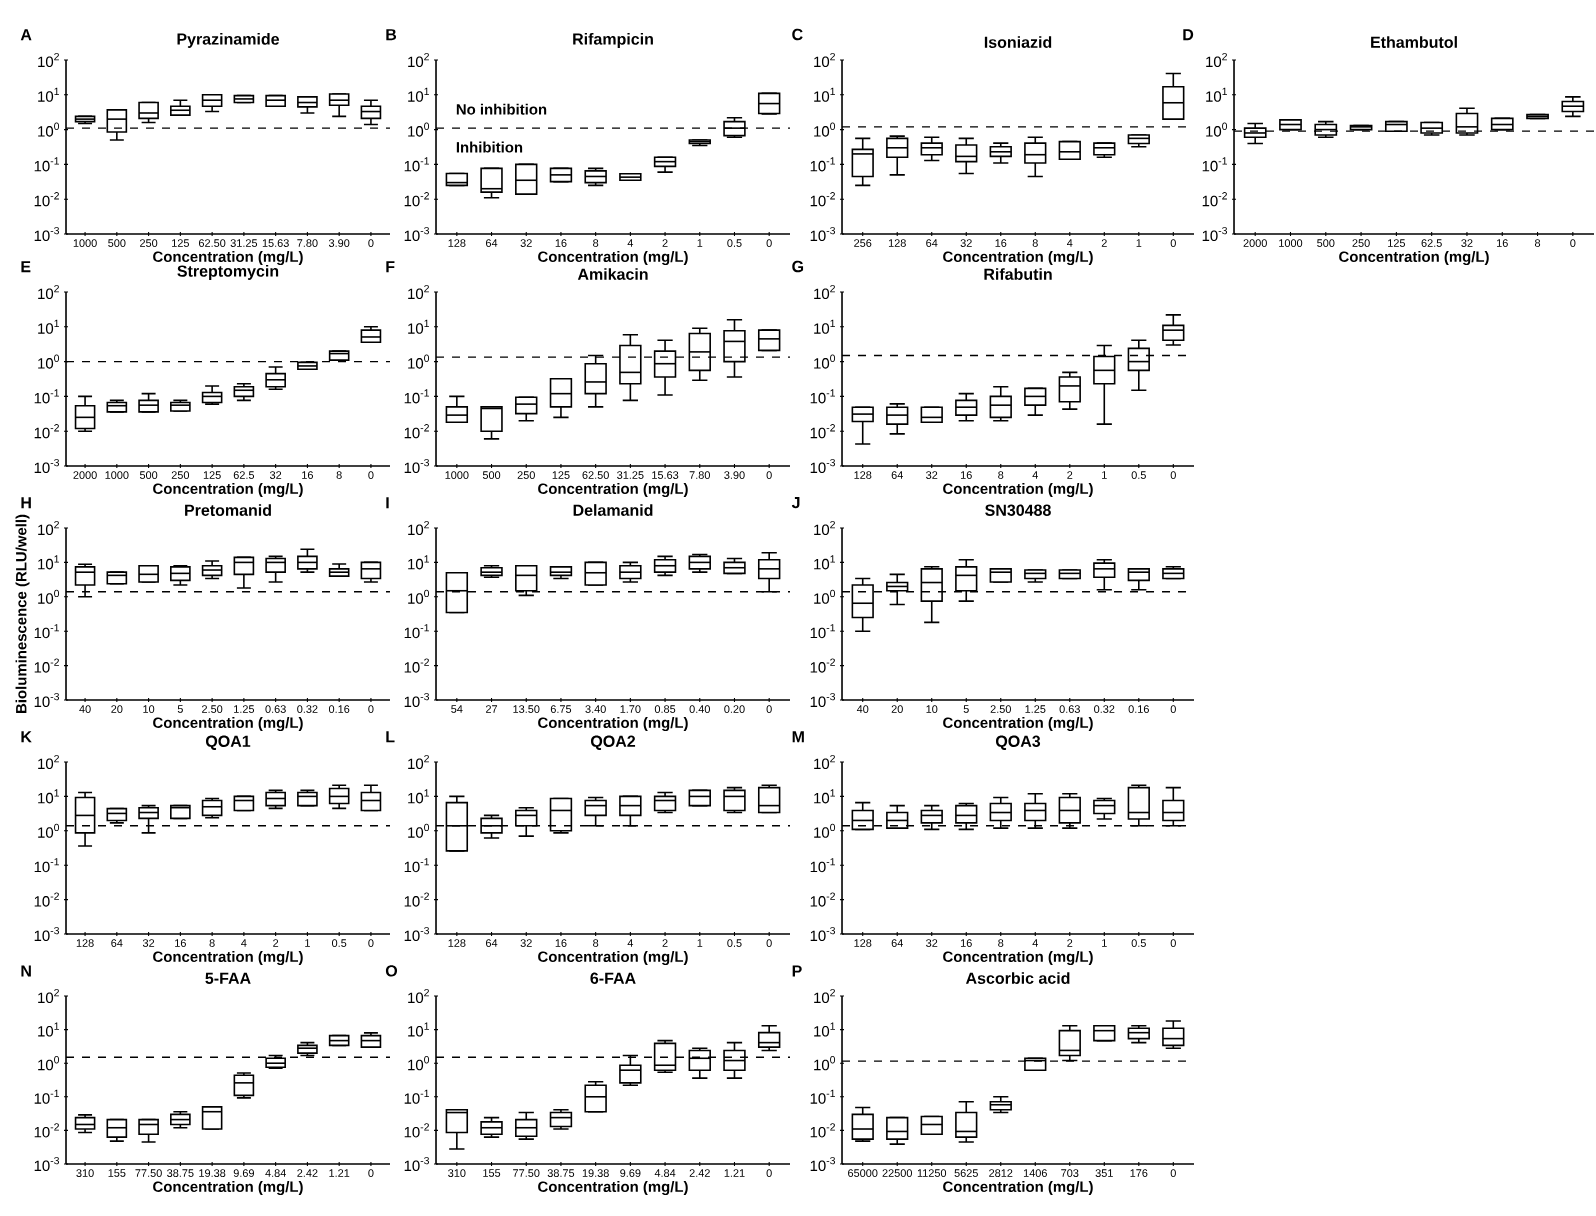  What do you see at coordinates (613, 742) in the screenshot?
I see `chart-title: QOA2` at bounding box center [613, 742].